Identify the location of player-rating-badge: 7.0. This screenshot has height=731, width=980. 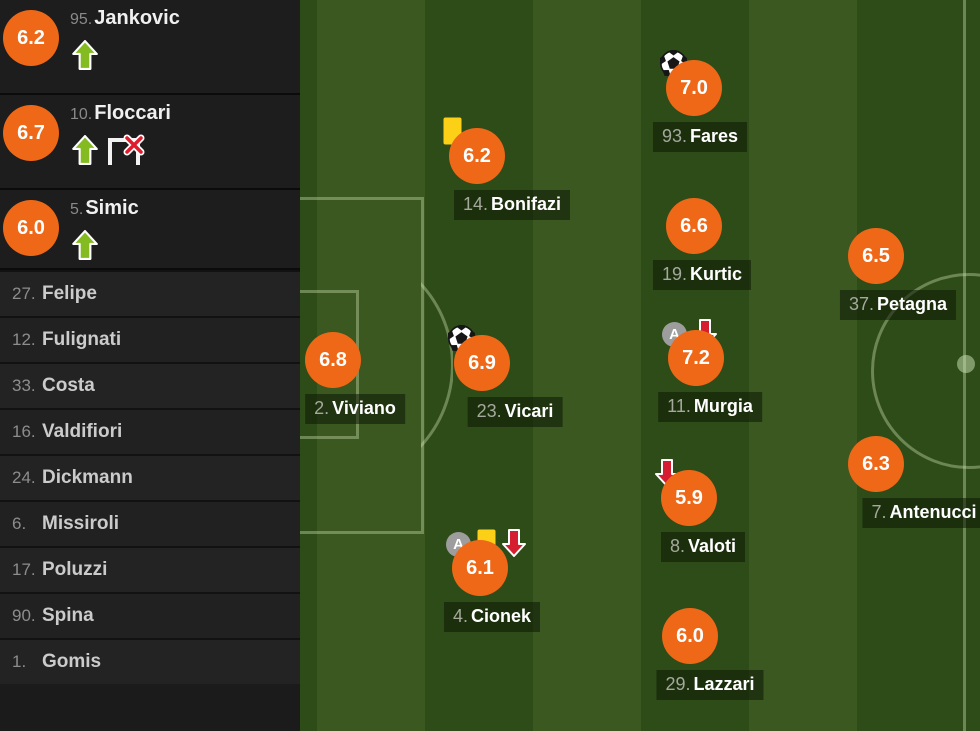
(694, 88).